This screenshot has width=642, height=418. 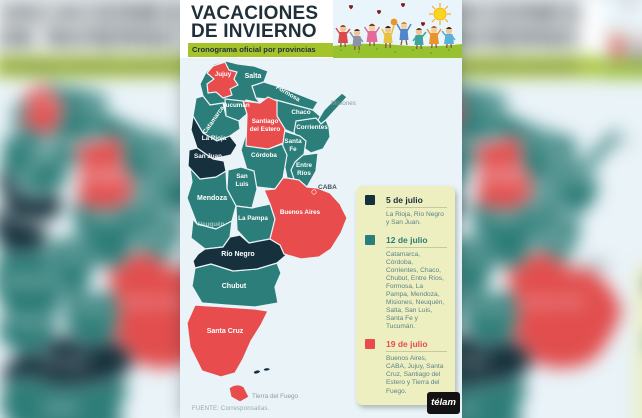 What do you see at coordinates (304, 165) in the screenshot?
I see `label-entre-rios-line1: Entre` at bounding box center [304, 165].